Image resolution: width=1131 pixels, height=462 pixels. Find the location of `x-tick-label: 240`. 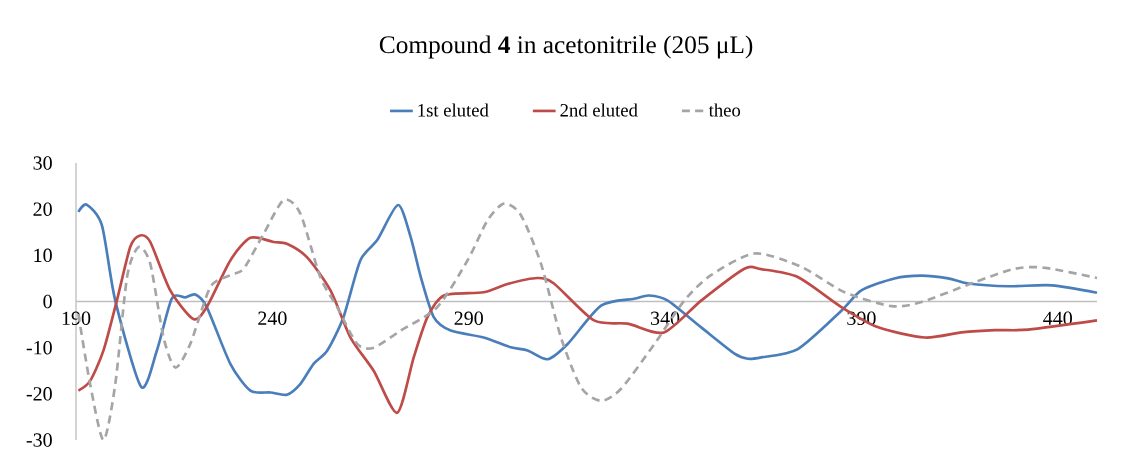

x-tick-label: 240 is located at coordinates (272, 318).